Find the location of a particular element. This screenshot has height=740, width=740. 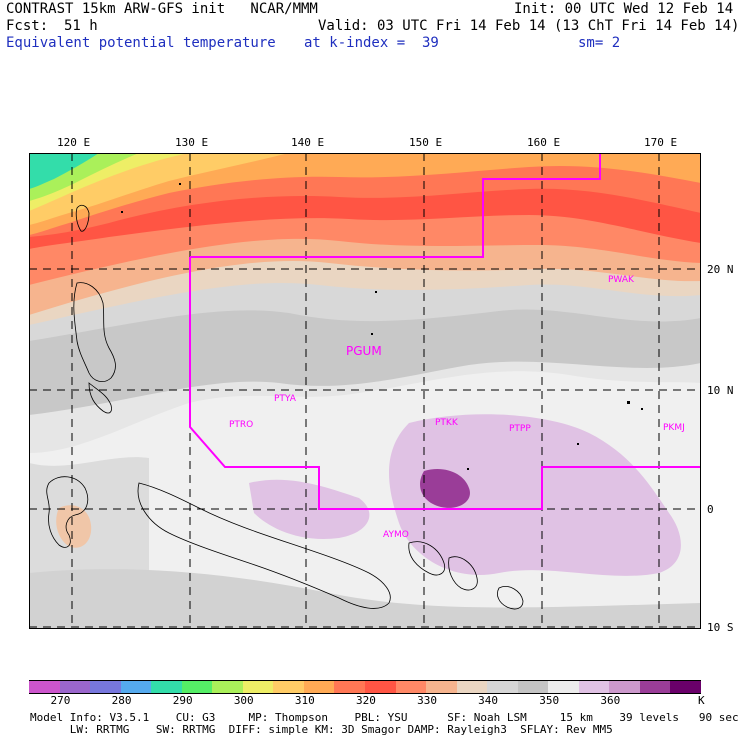

color-bar-tick-label: 300 is located at coordinates (243, 700).